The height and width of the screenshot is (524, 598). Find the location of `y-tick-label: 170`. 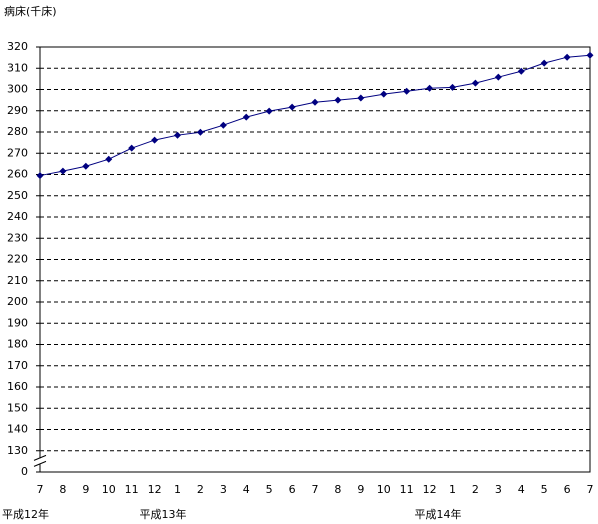

y-tick-label: 170 is located at coordinates (17, 365).